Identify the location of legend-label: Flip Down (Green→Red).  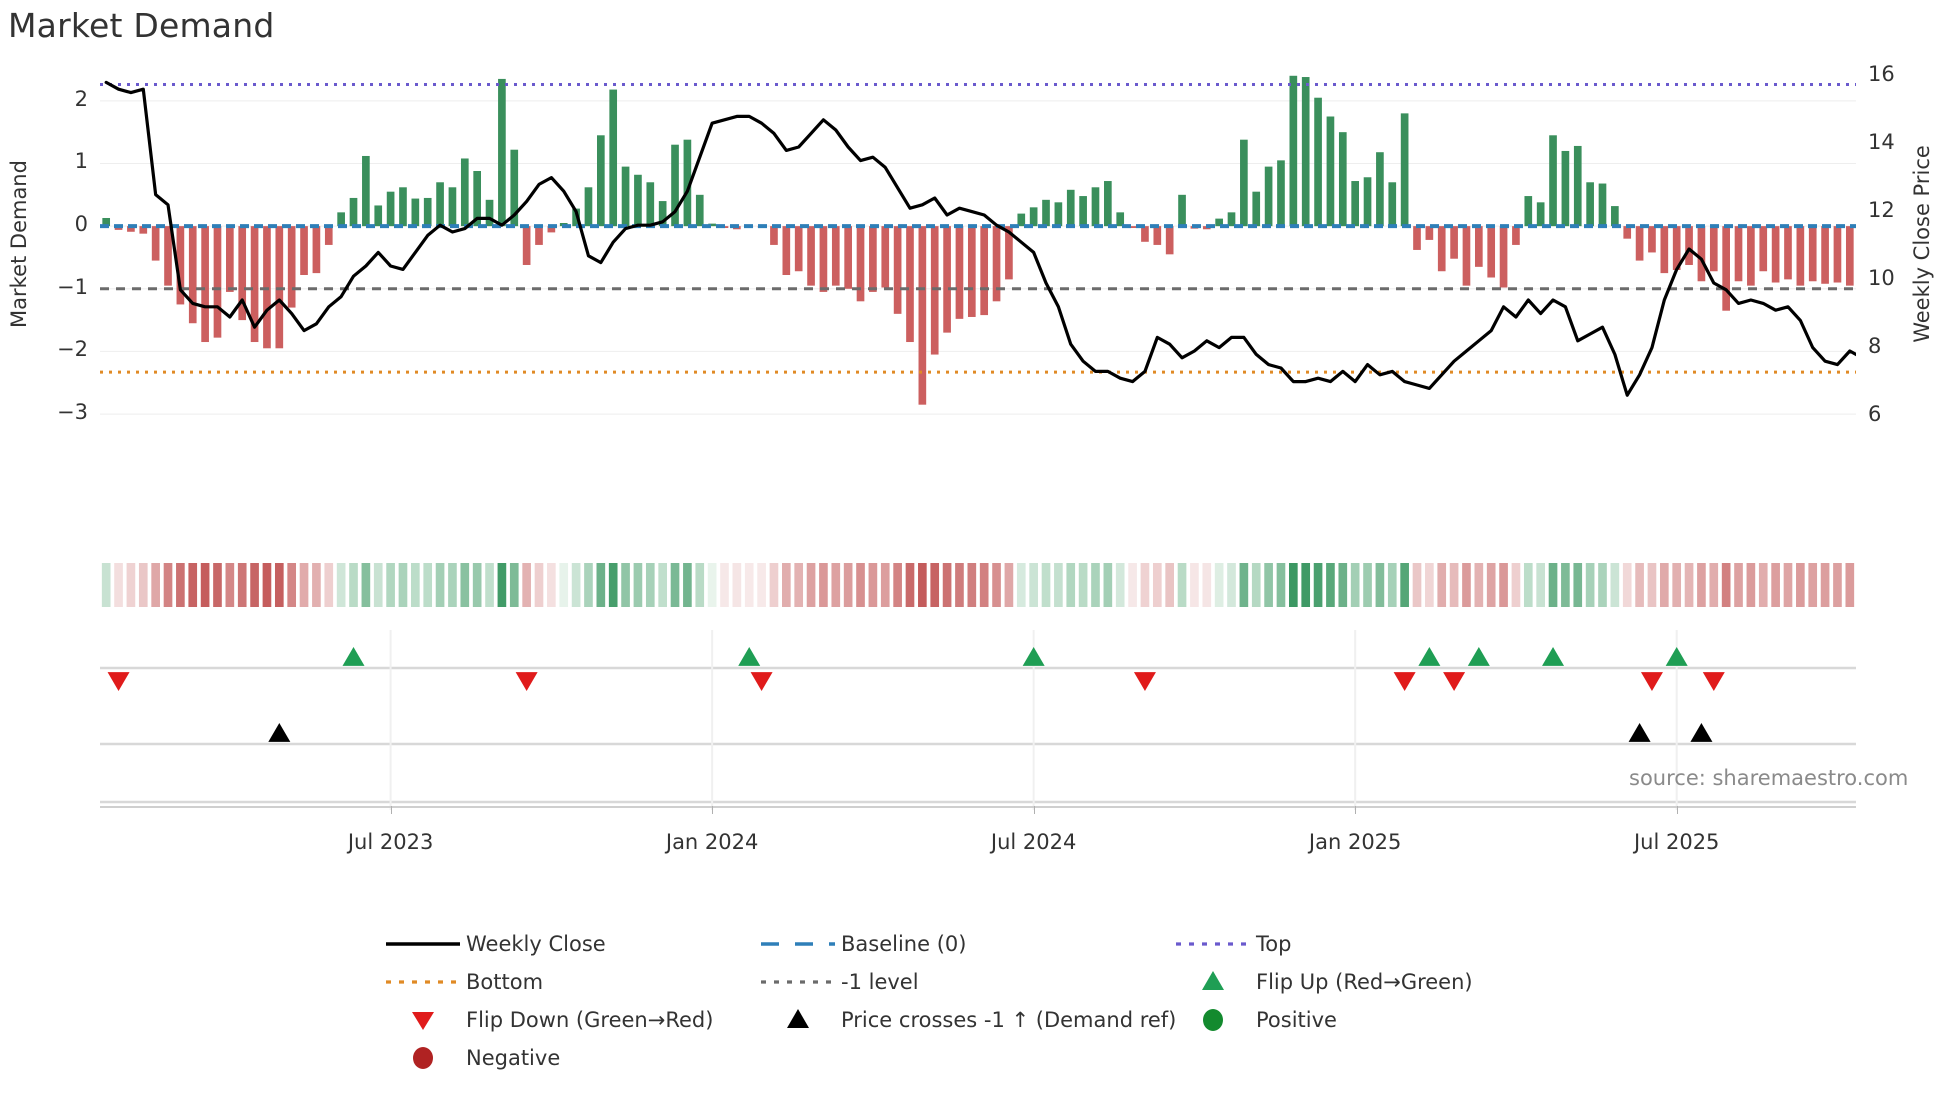
(590, 1020).